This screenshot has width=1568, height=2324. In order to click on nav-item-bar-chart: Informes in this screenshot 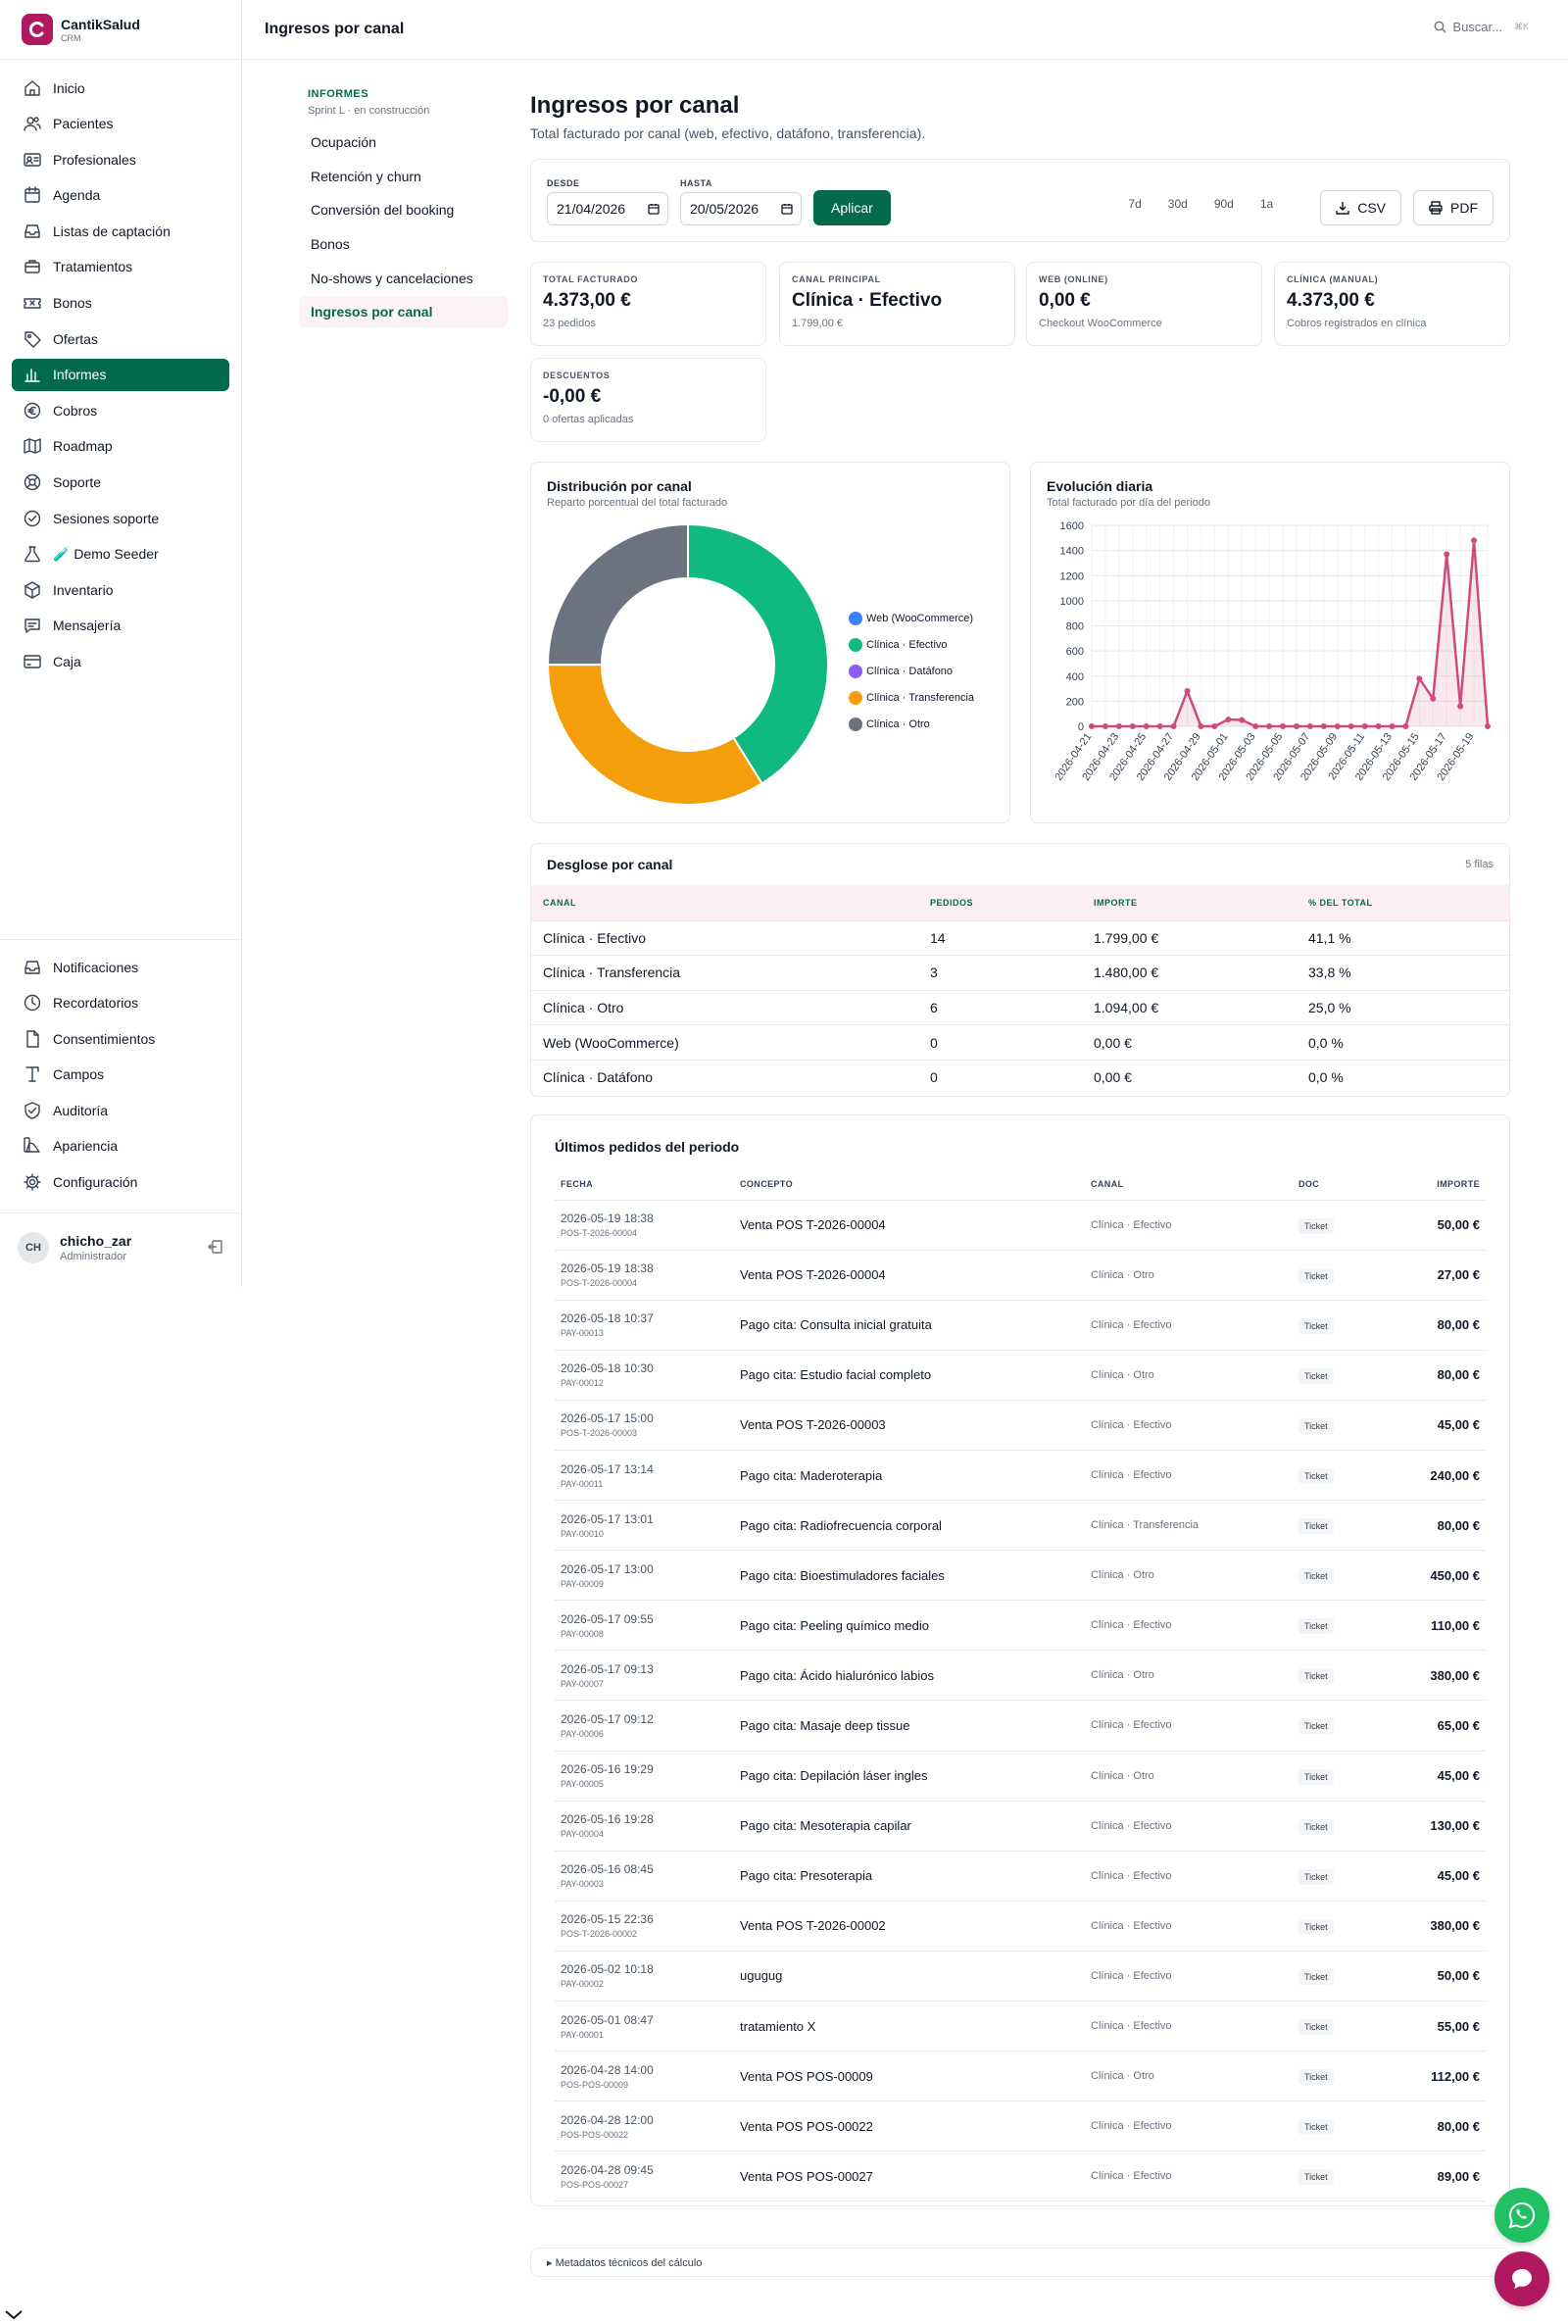, I will do `click(120, 374)`.